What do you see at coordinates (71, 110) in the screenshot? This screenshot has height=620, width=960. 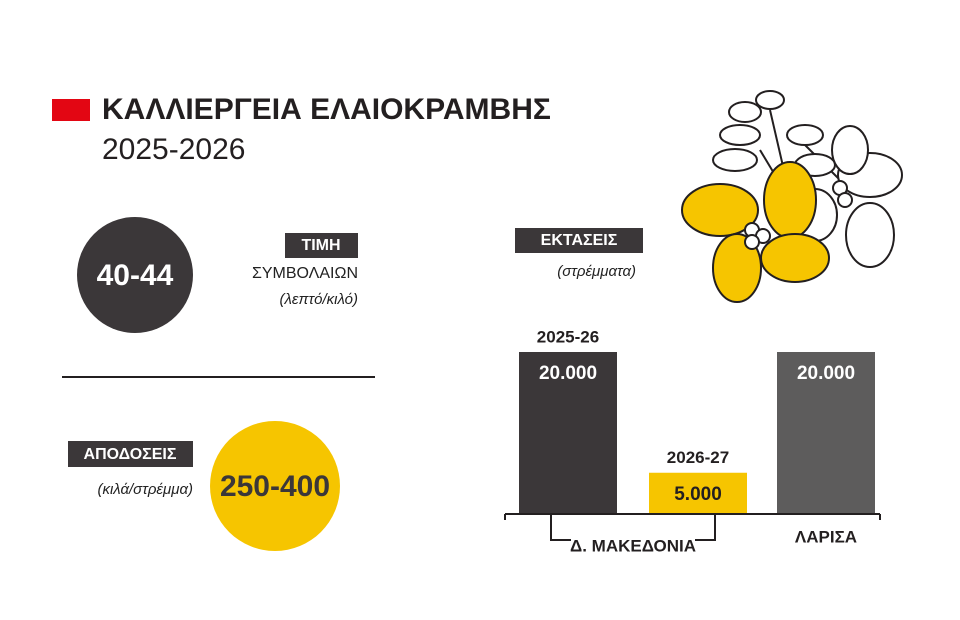 I see `title-marker` at bounding box center [71, 110].